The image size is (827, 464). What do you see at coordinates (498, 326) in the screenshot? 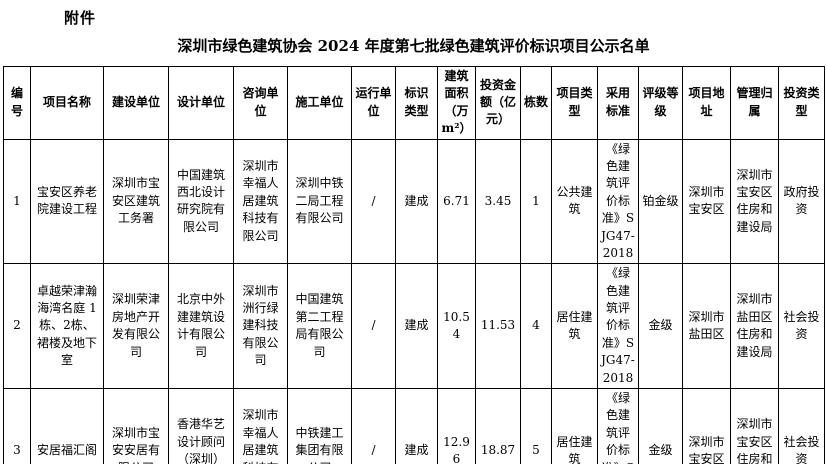
I see `cell-investment-amount: 11.53` at bounding box center [498, 326].